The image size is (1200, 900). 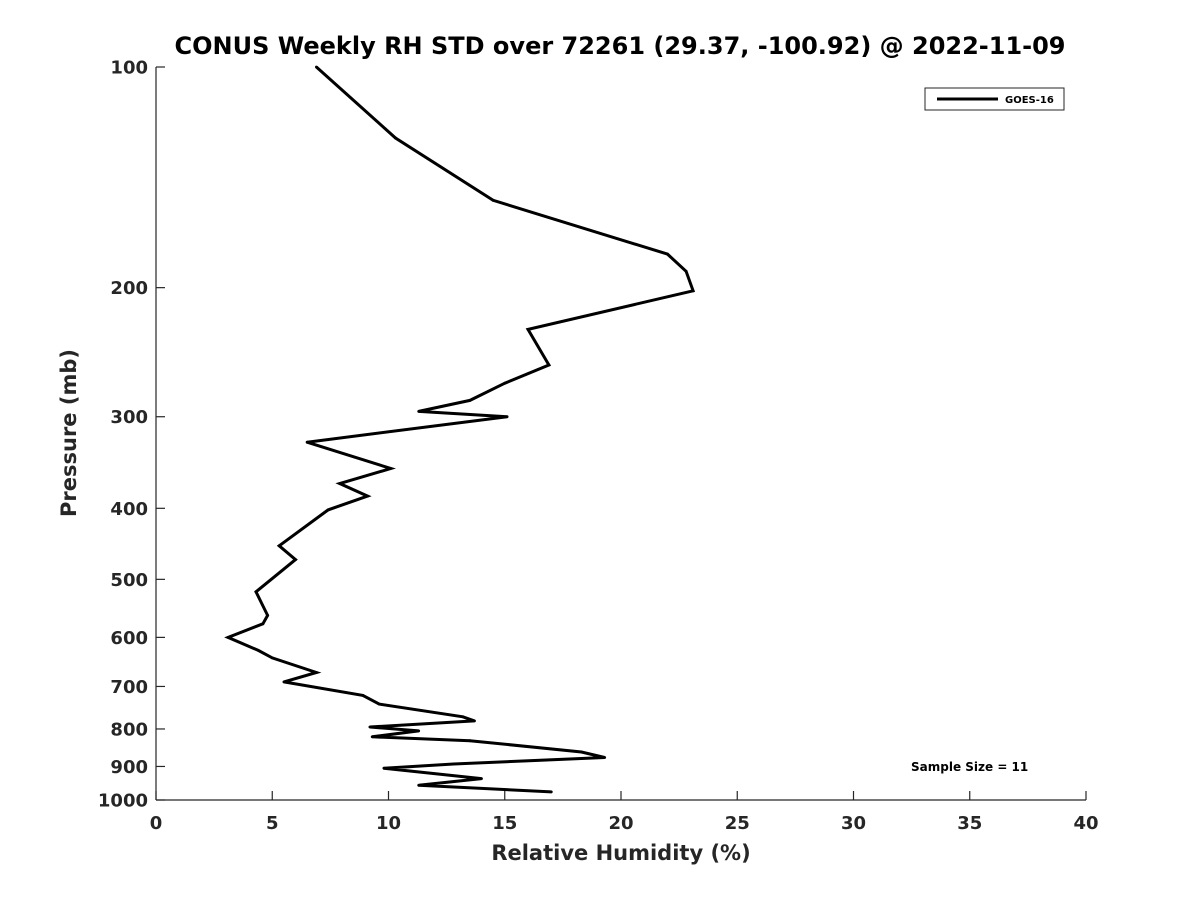 What do you see at coordinates (620, 853) in the screenshot?
I see `x-axis-label: Relative Humidity (%)` at bounding box center [620, 853].